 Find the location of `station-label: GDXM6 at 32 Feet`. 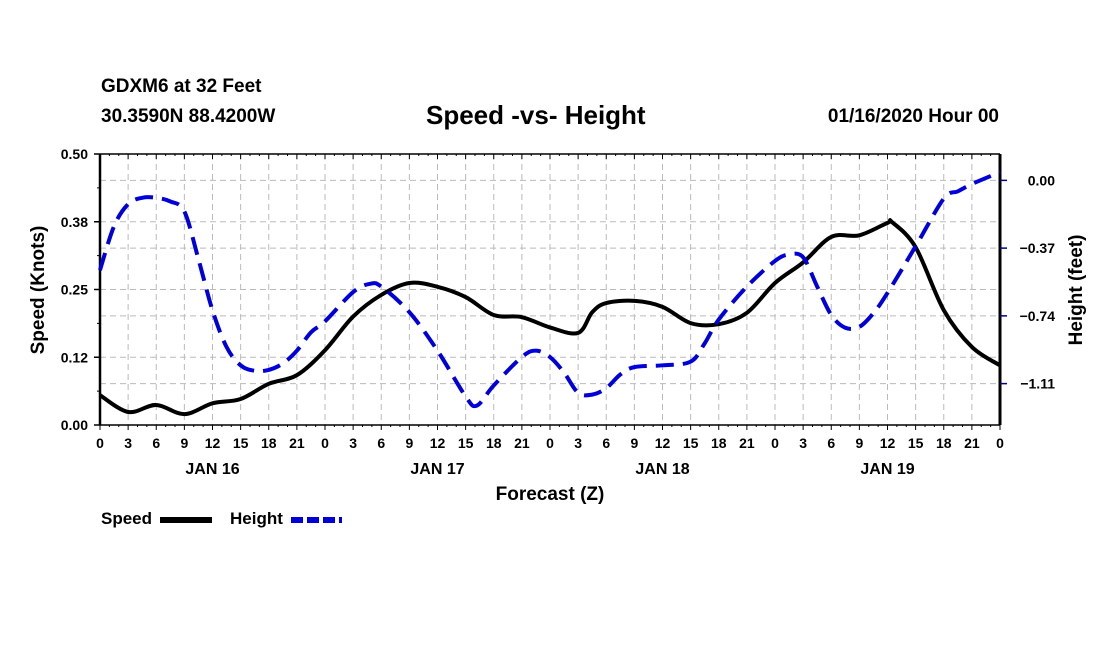

station-label: GDXM6 at 32 Feet is located at coordinates (181, 86).